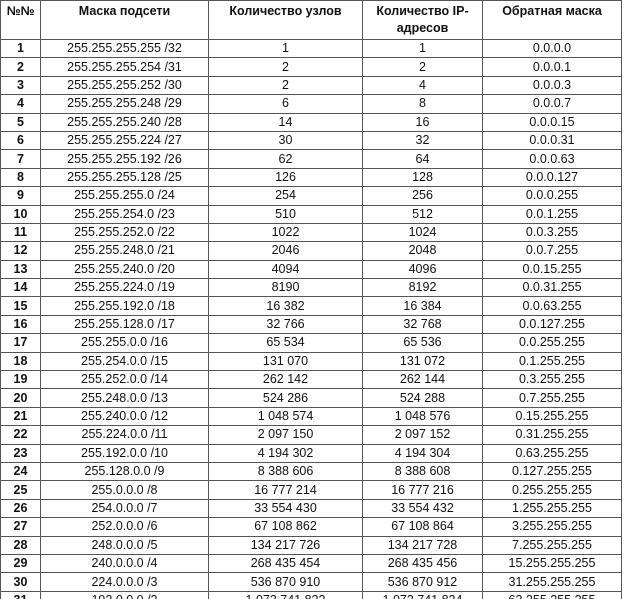 The width and height of the screenshot is (624, 599). Describe the element at coordinates (422, 435) in the screenshot. I see `table-cell: 2 097 152` at that location.